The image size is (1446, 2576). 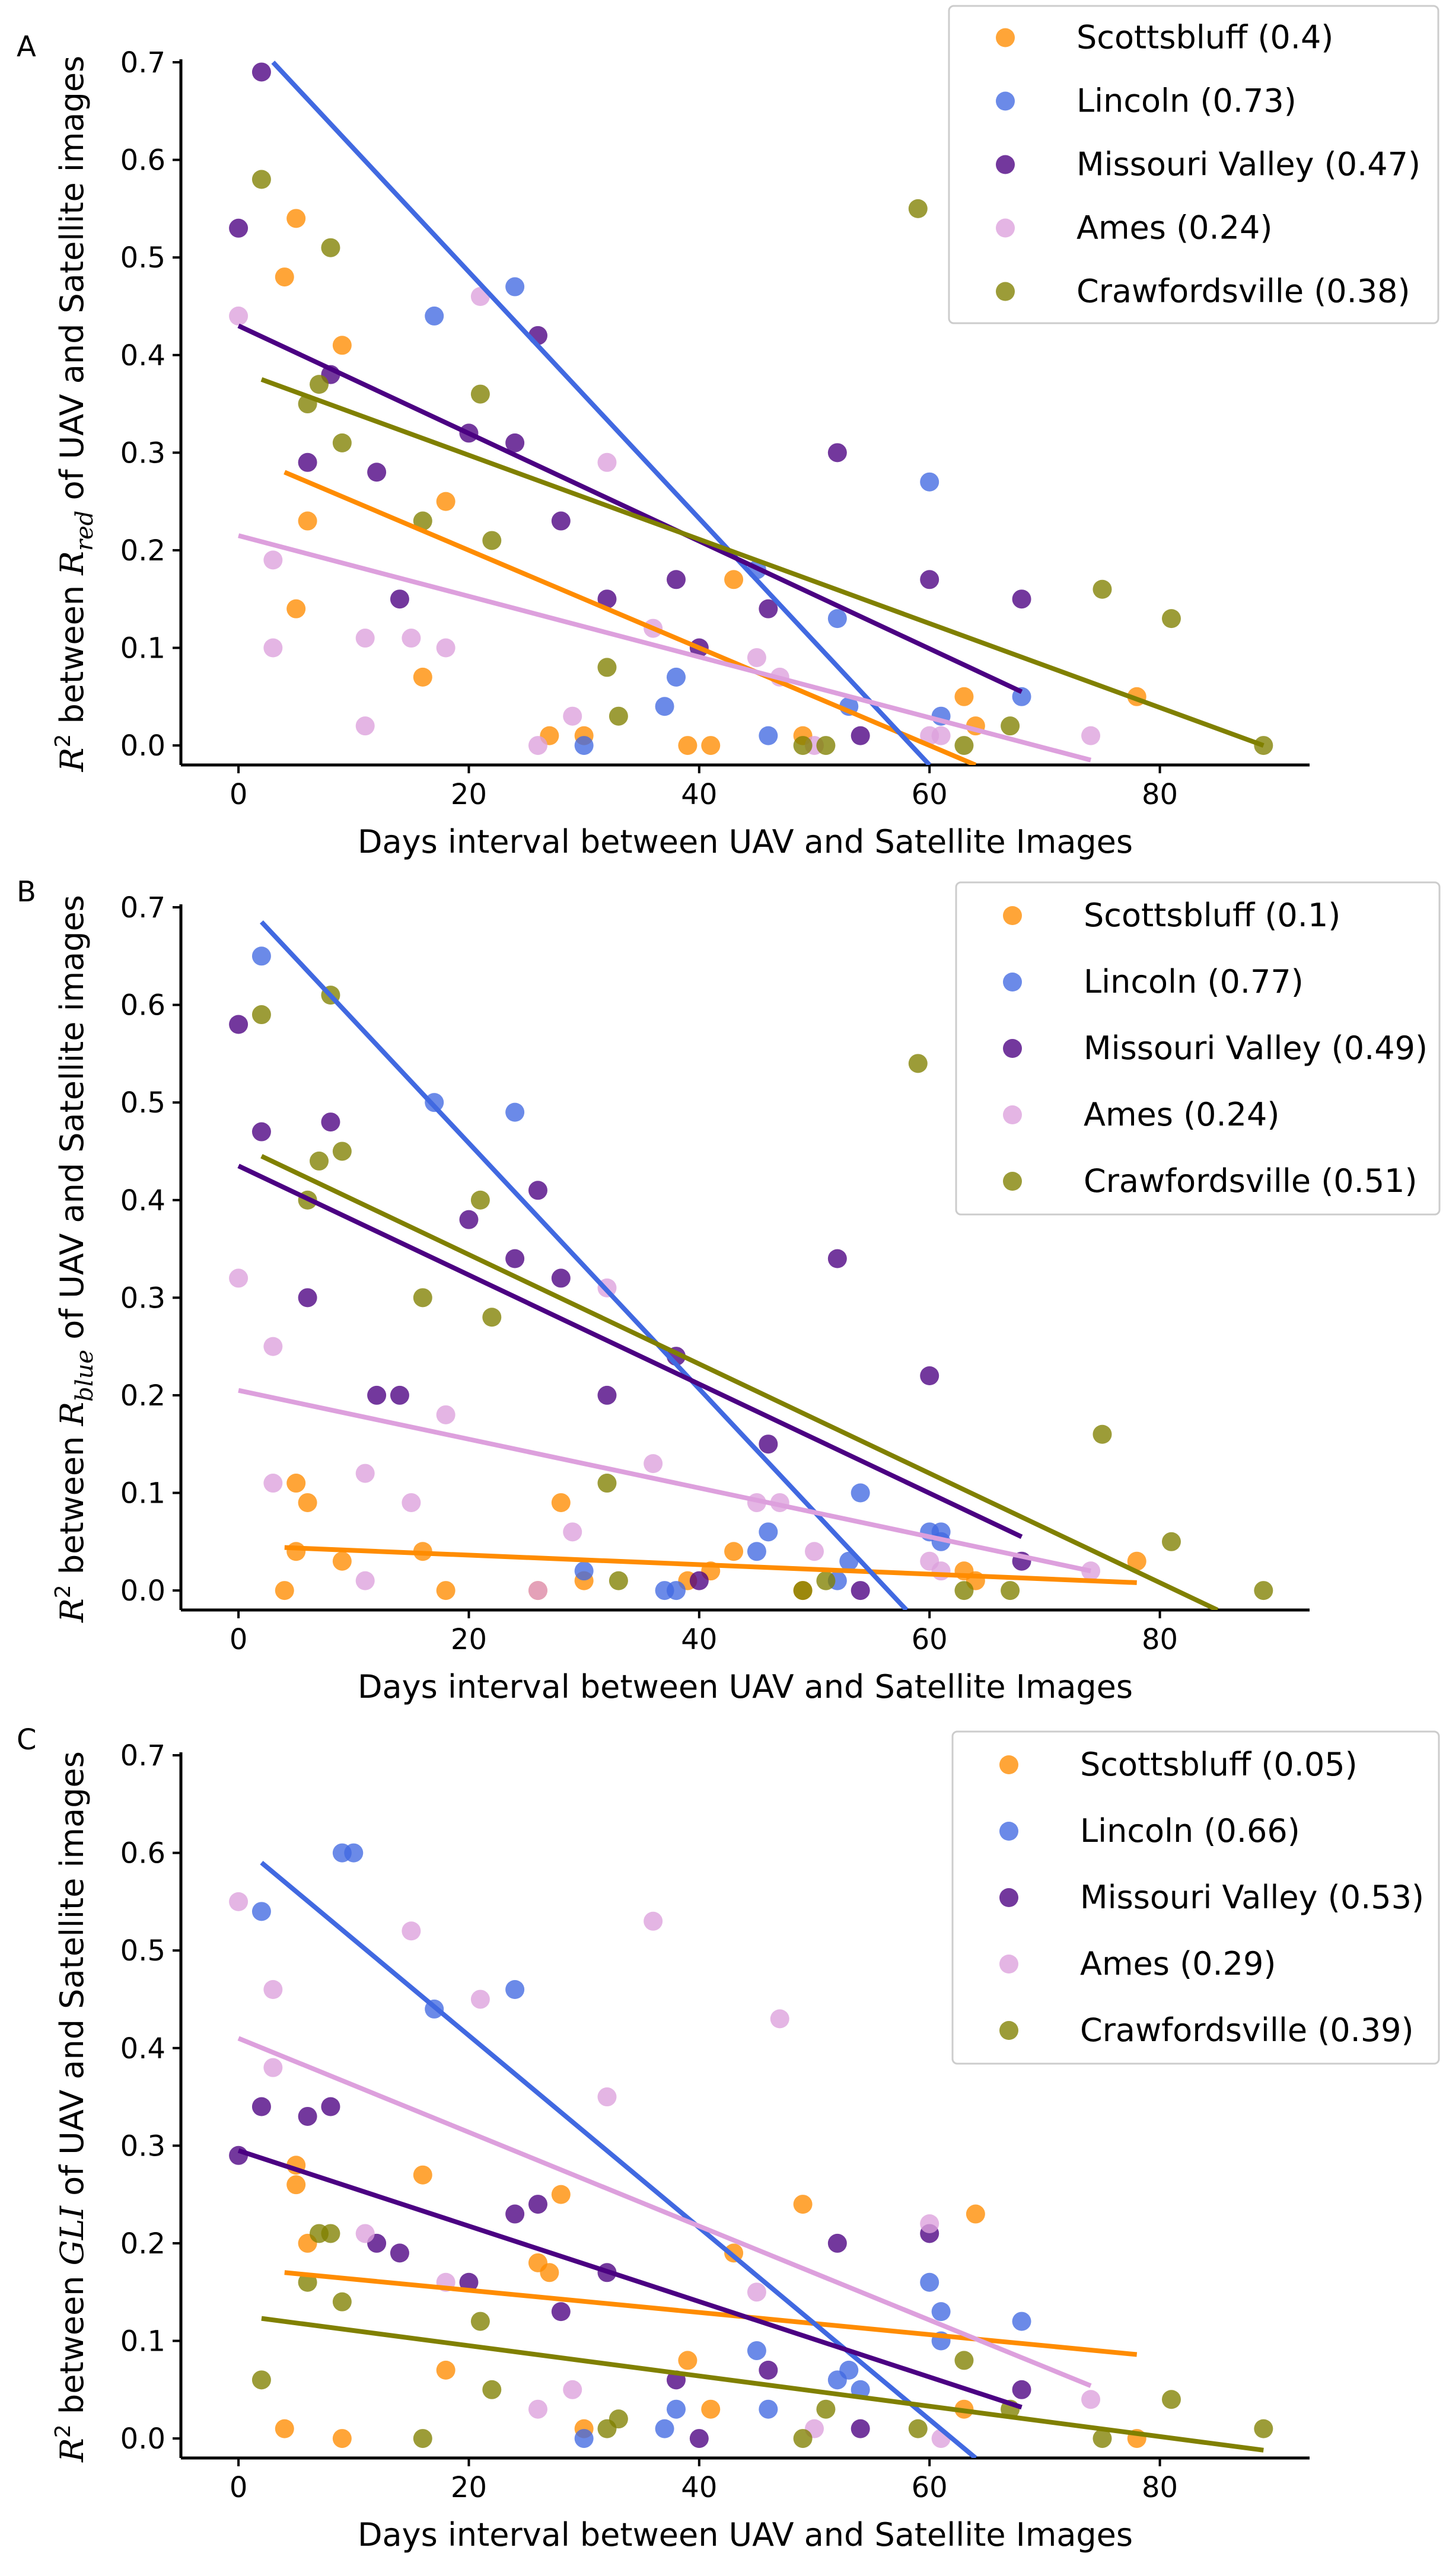 What do you see at coordinates (142, 2244) in the screenshot?
I see `y-tick-label: 0.2` at bounding box center [142, 2244].